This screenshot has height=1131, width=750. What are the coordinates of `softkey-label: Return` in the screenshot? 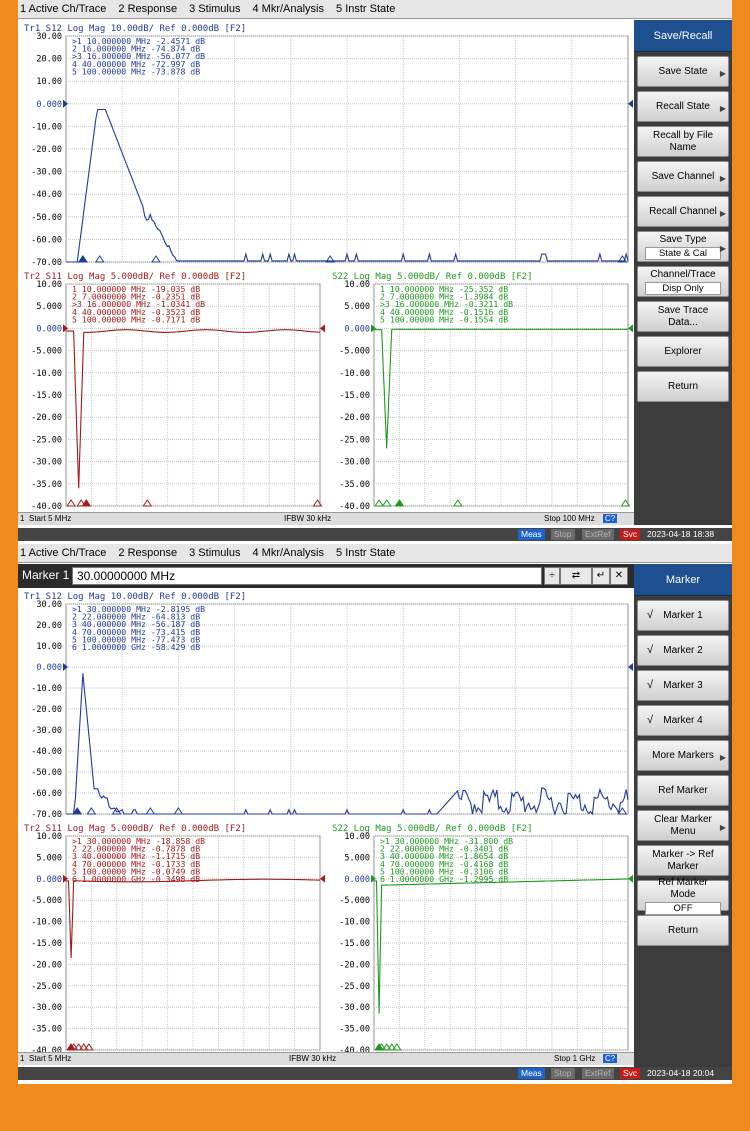 It's located at (682, 930).